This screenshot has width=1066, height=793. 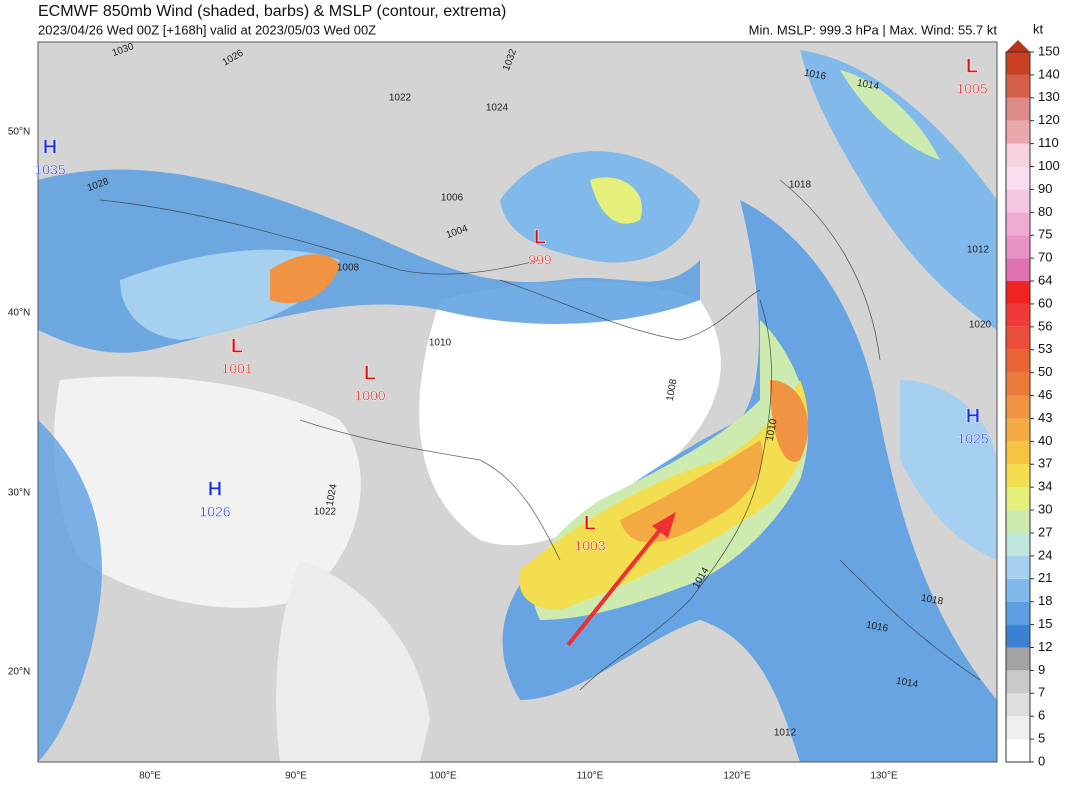 What do you see at coordinates (1049, 96) in the screenshot?
I see `colorbar-label: 130` at bounding box center [1049, 96].